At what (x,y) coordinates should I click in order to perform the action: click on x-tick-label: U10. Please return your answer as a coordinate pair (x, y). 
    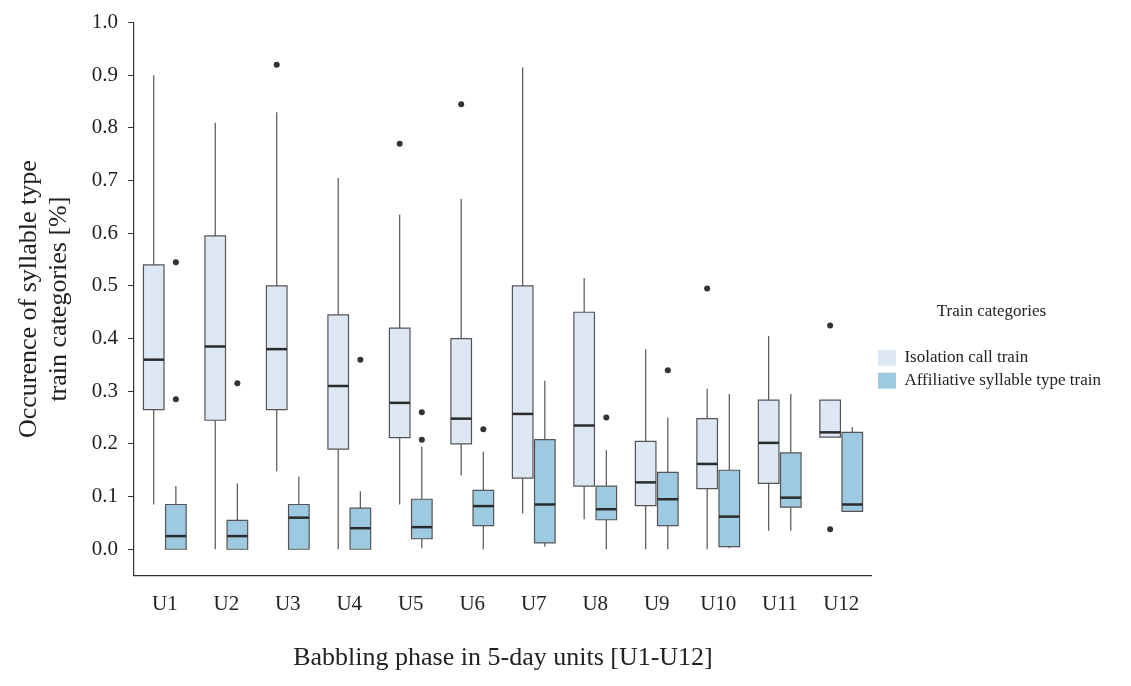
    Looking at the image, I should click on (718, 602).